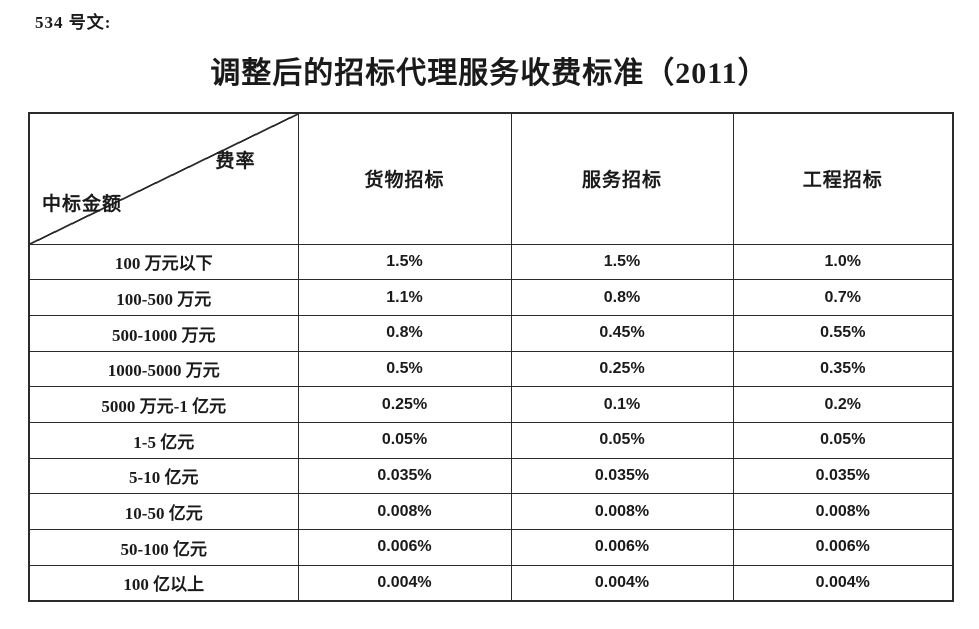  I want to click on goods-rate-cell: 0.05%, so click(404, 440).